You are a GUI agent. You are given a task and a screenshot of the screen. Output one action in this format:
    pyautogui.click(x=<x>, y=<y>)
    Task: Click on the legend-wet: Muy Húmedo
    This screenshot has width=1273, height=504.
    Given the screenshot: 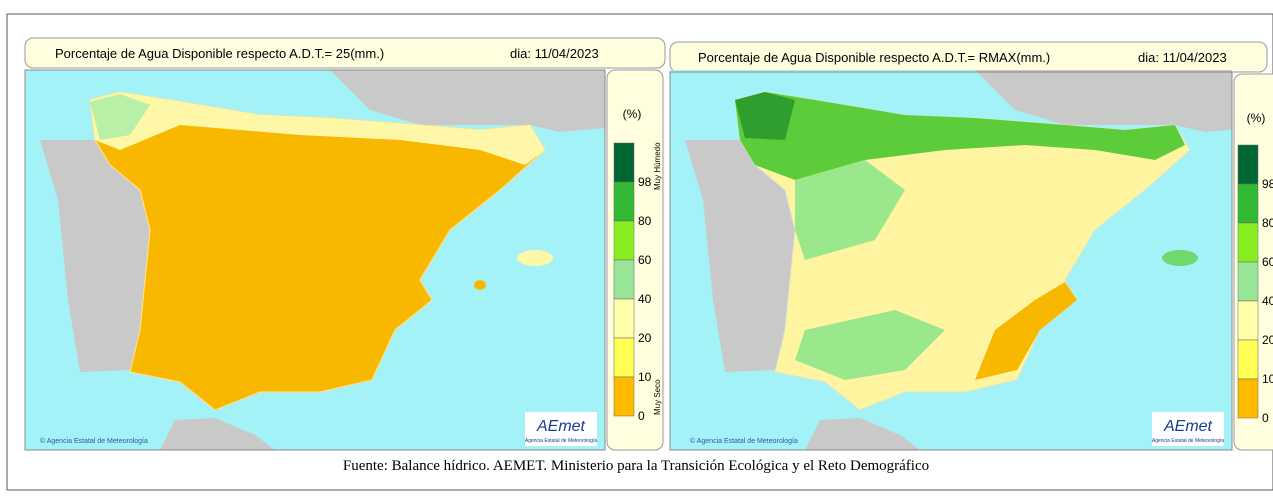 What is the action you would take?
    pyautogui.click(x=657, y=166)
    